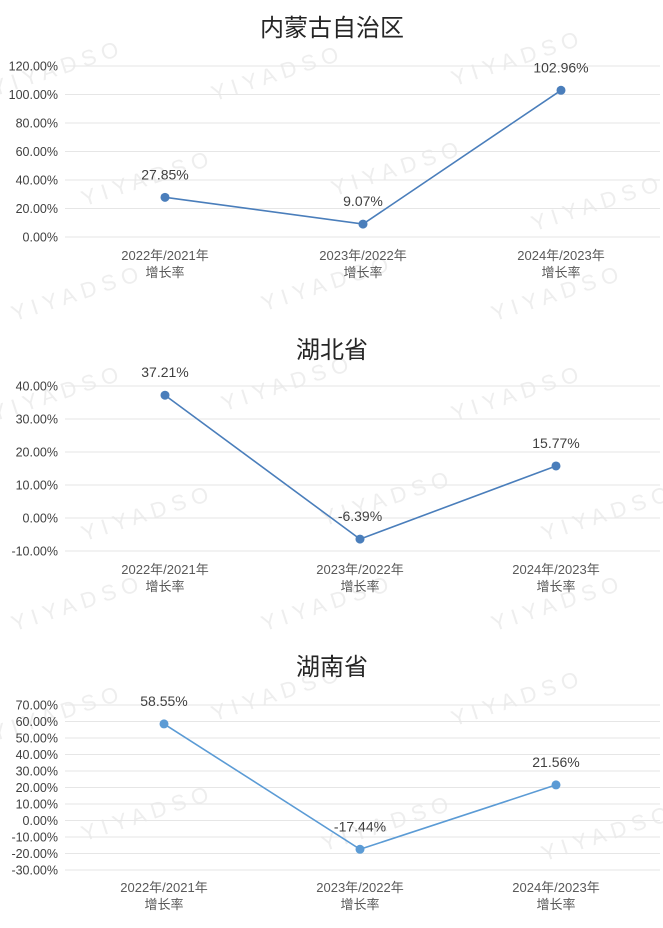 This screenshot has height=928, width=663. What do you see at coordinates (555, 443) in the screenshot?
I see `data-label: 15.77%` at bounding box center [555, 443].